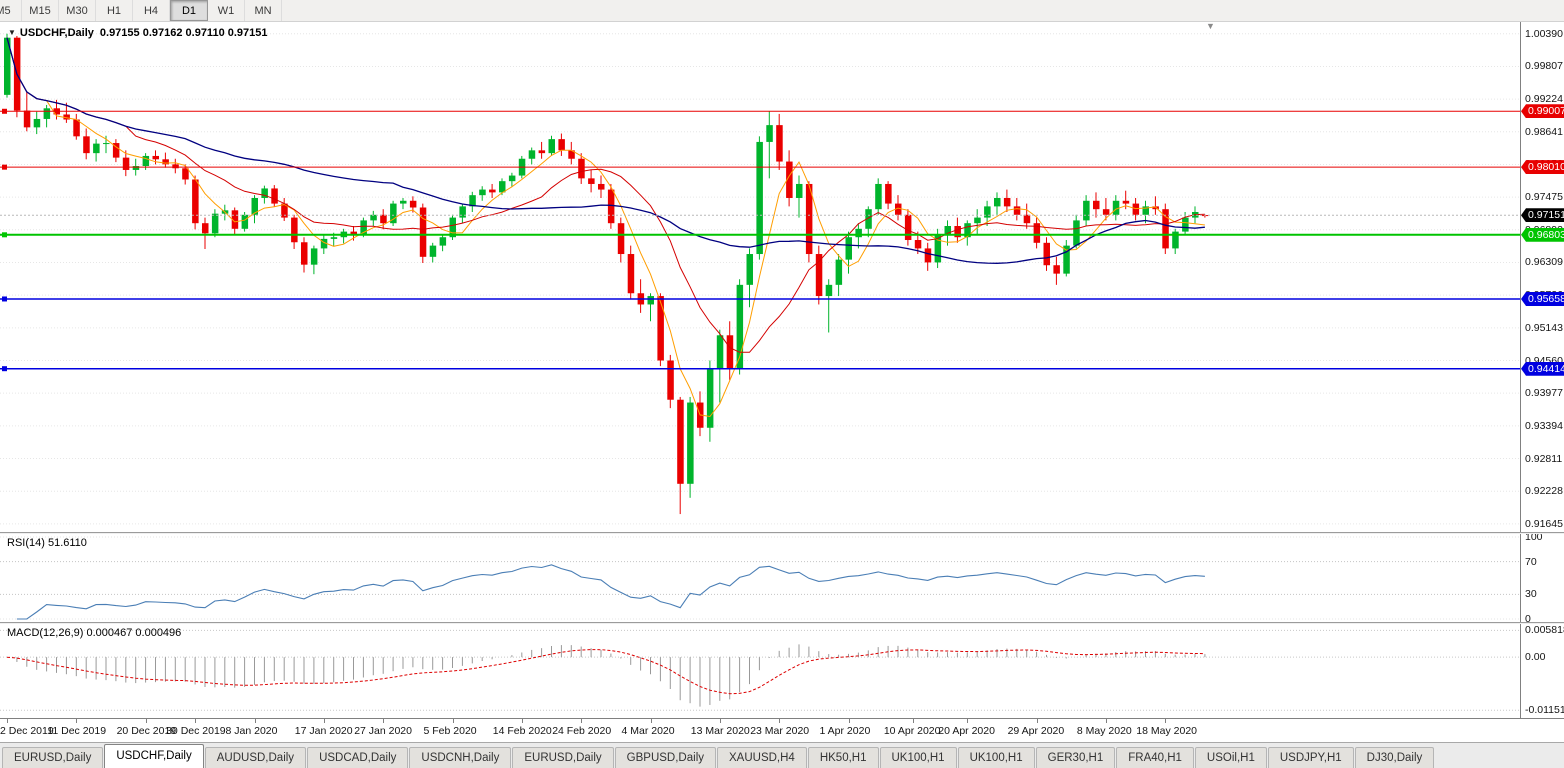  Describe the element at coordinates (151, 10) in the screenshot. I see `timeframe-button-h4: H4` at that location.